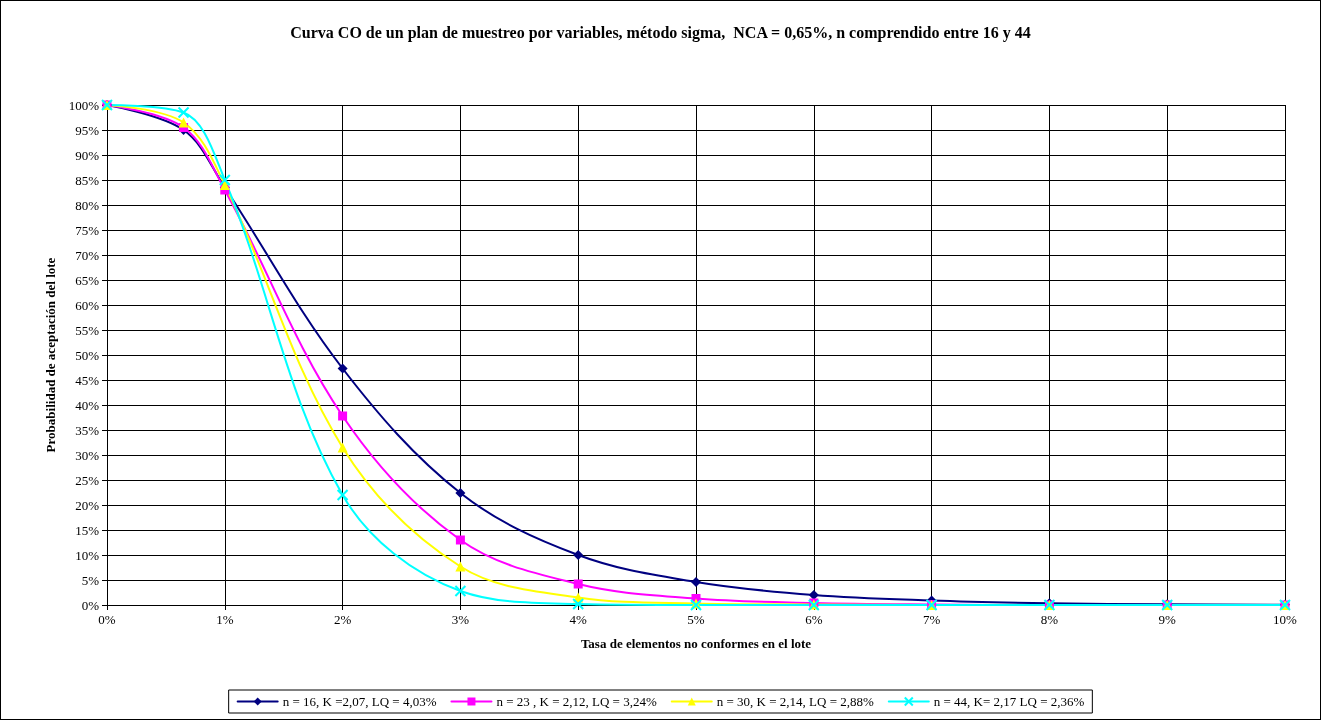  I want to click on y-tick-label: 90%, so click(87, 155).